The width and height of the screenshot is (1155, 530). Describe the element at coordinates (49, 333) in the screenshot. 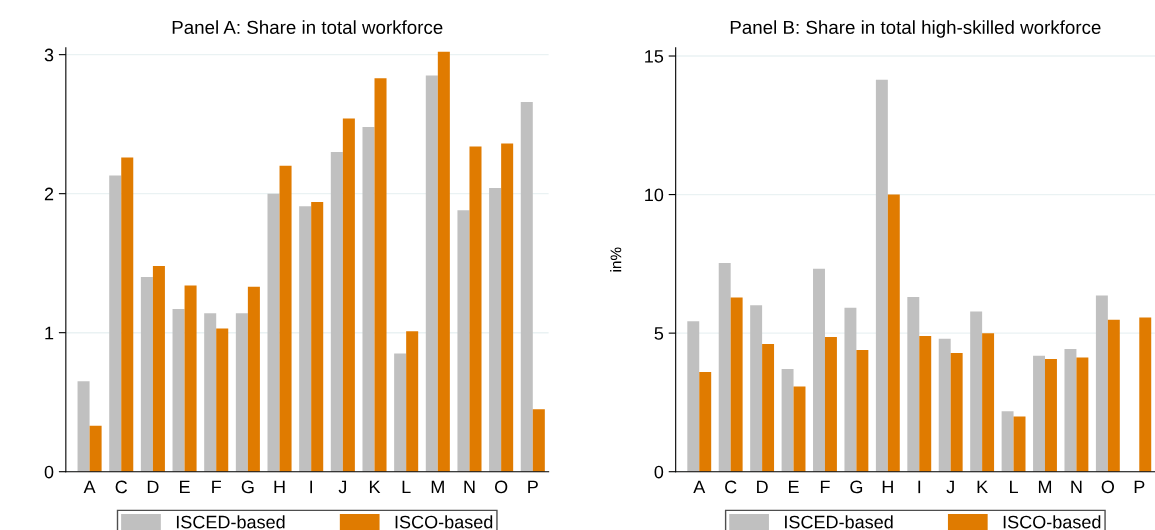

I see `y-tick-label: 1` at that location.